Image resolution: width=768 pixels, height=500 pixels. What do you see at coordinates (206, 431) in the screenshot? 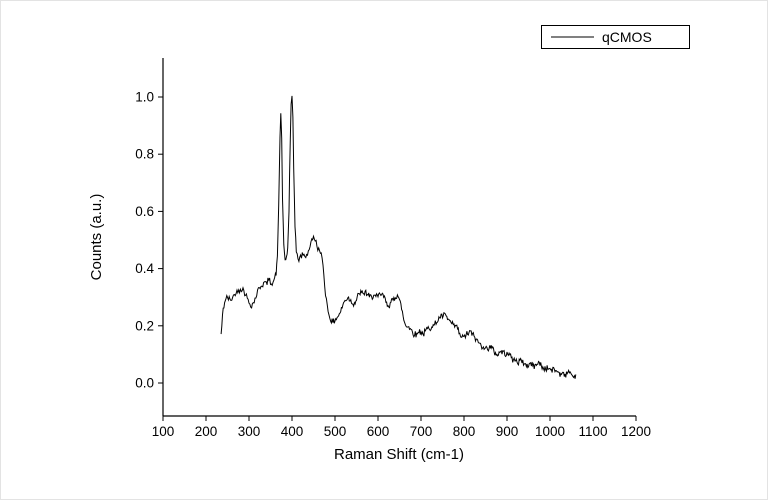
I see `x-tick-label: 200` at bounding box center [206, 431].